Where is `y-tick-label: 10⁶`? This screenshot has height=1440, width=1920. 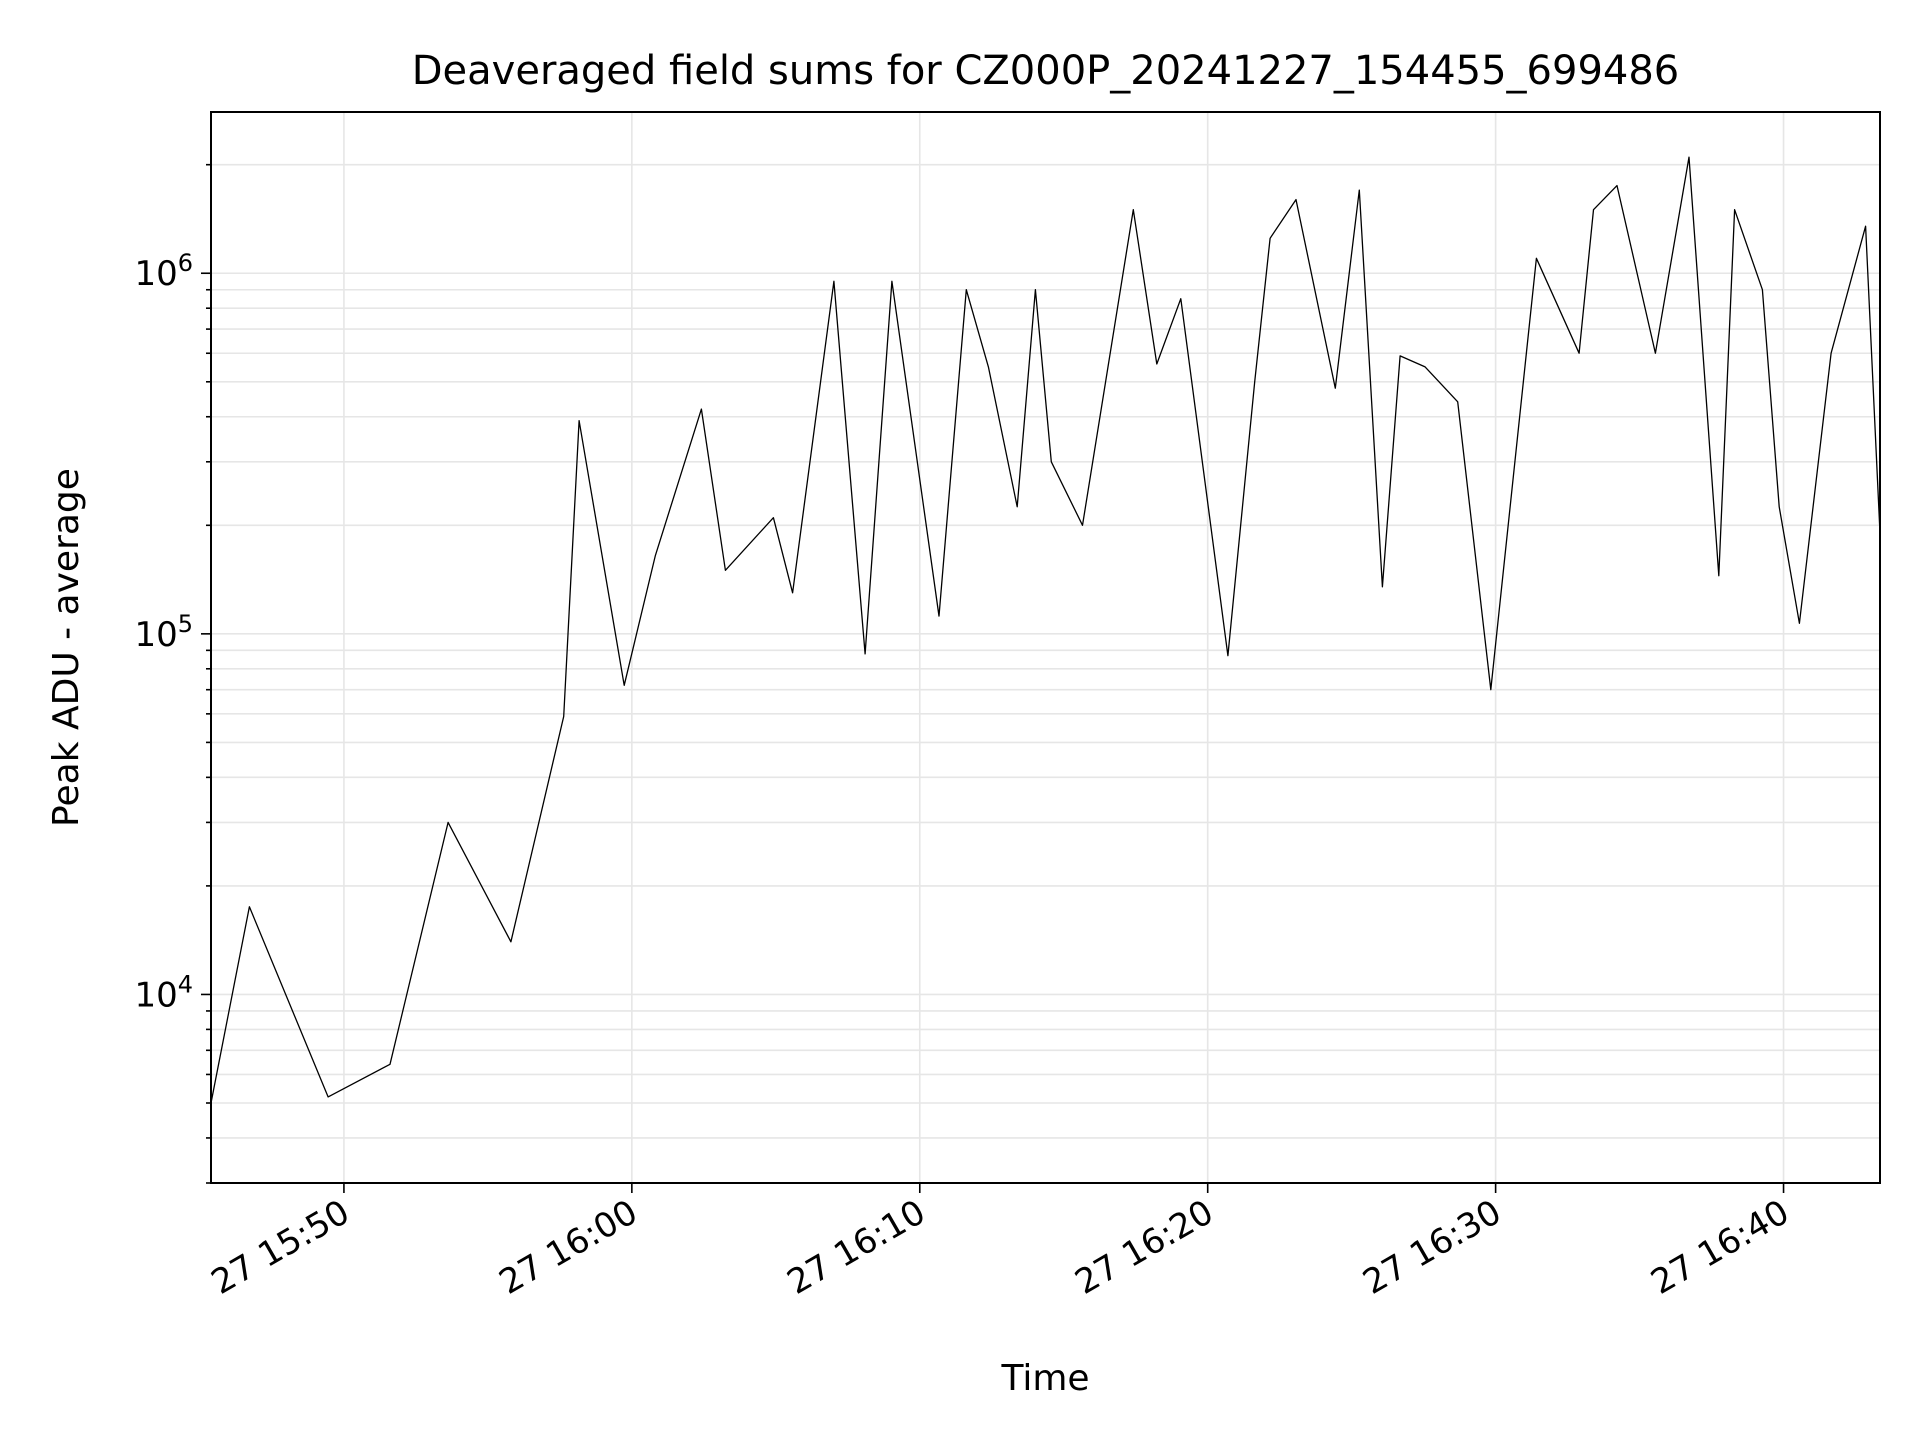
y-tick-label: 10⁶ is located at coordinates (163, 271).